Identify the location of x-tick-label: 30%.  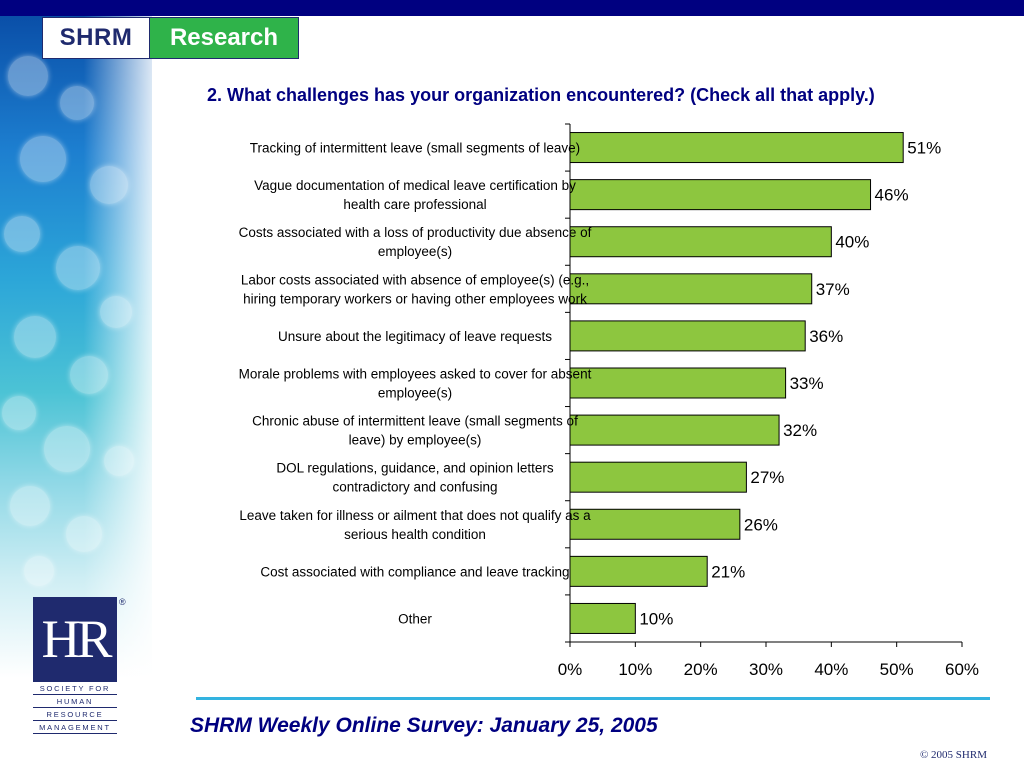
(766, 669).